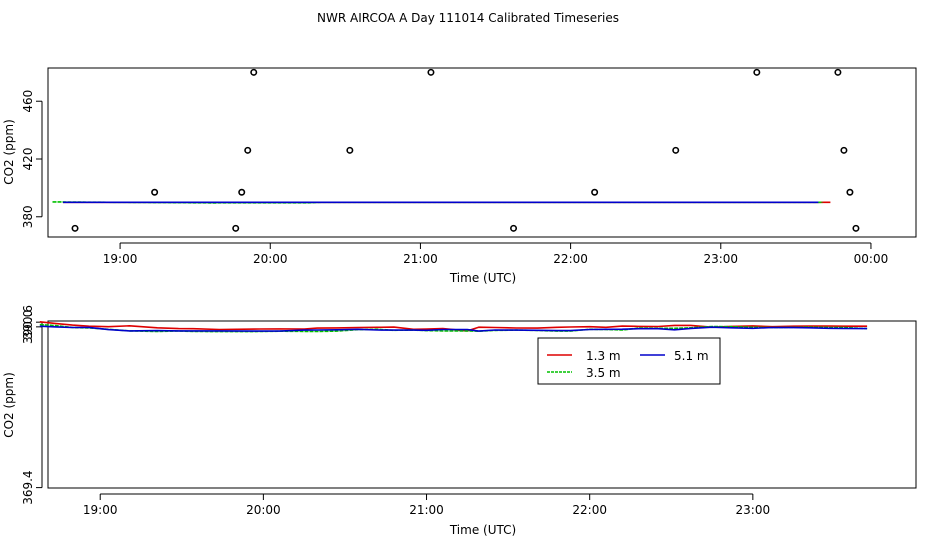 This screenshot has width=936, height=540. Describe the element at coordinates (691, 356) in the screenshot. I see `legend-label-5-1m: 5.1 m` at that location.